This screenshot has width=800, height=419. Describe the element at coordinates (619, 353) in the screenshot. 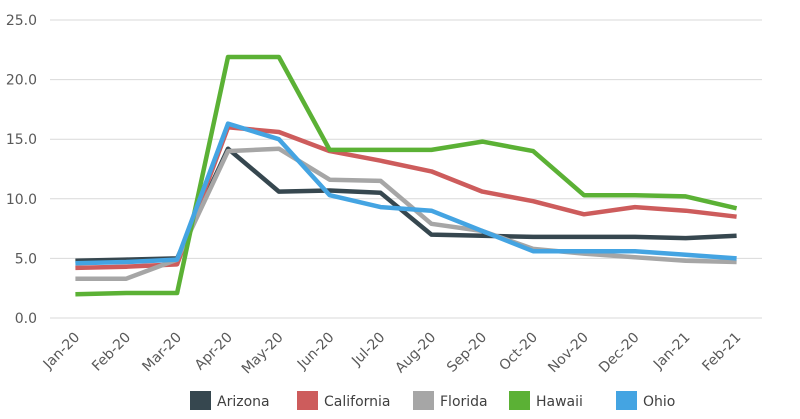

I see `x-tick-label: Dec-20` at that location.